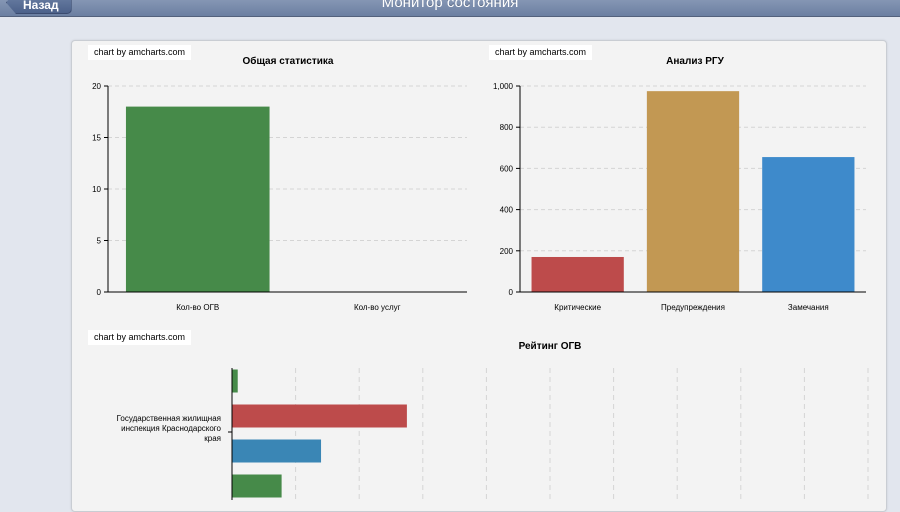  What do you see at coordinates (288, 61) in the screenshot?
I see `chart-title-general-stats: Общая статистика` at bounding box center [288, 61].